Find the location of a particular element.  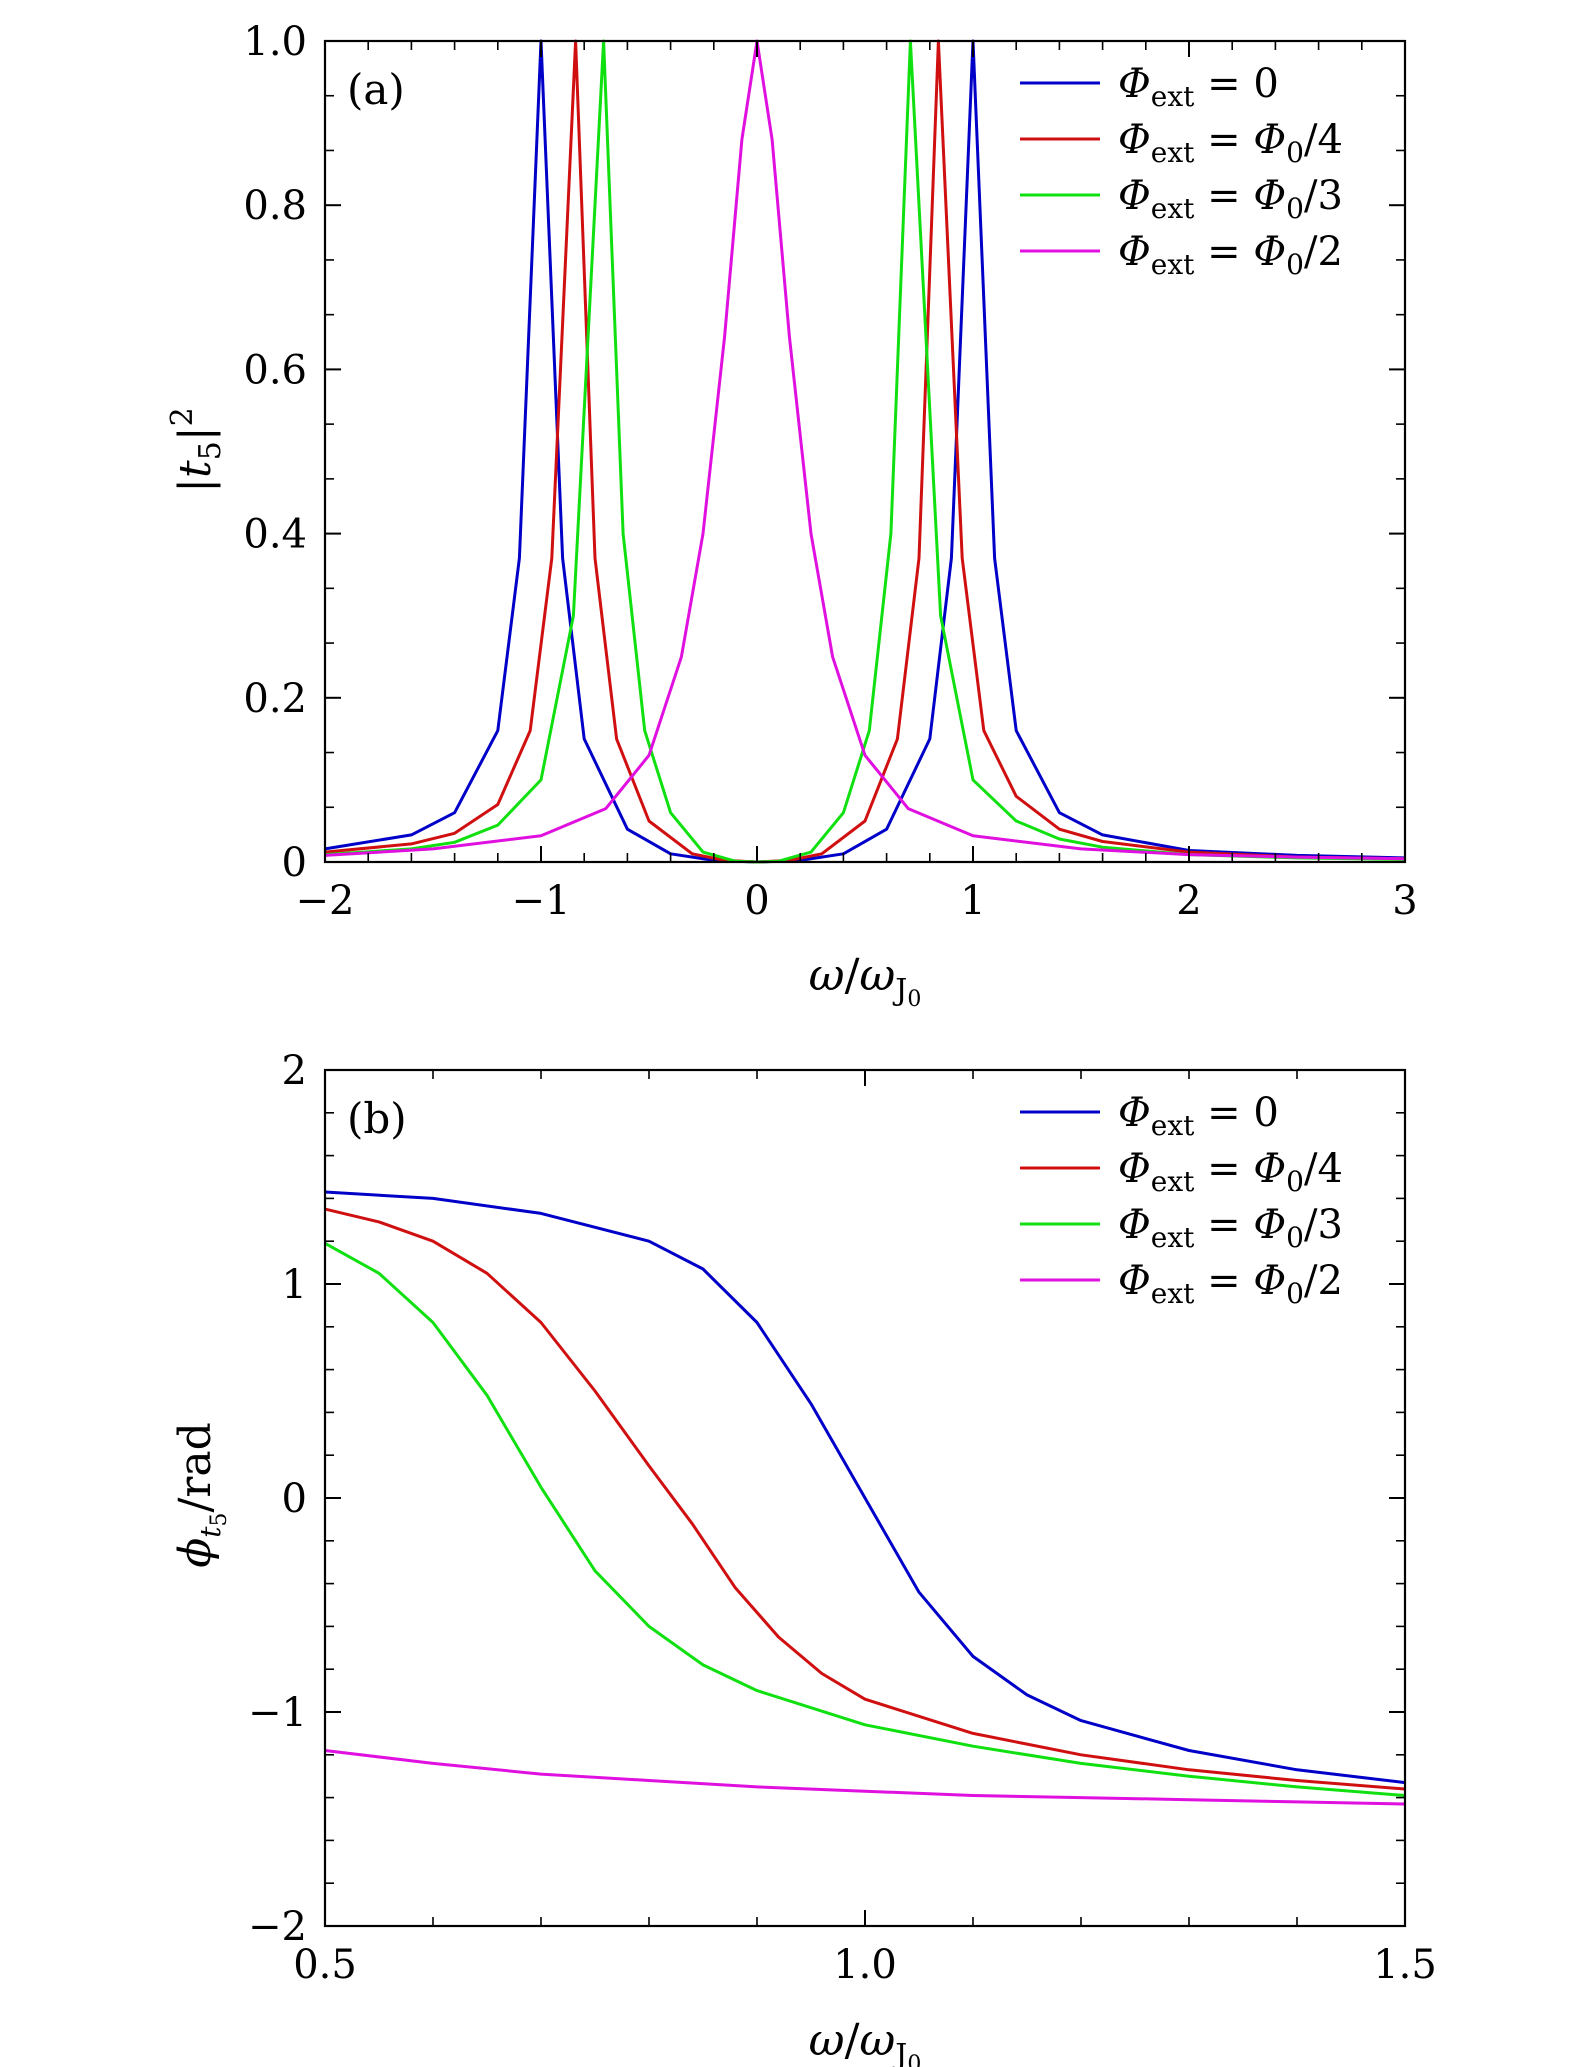

panel-b-label: (b) is located at coordinates (377, 1118).